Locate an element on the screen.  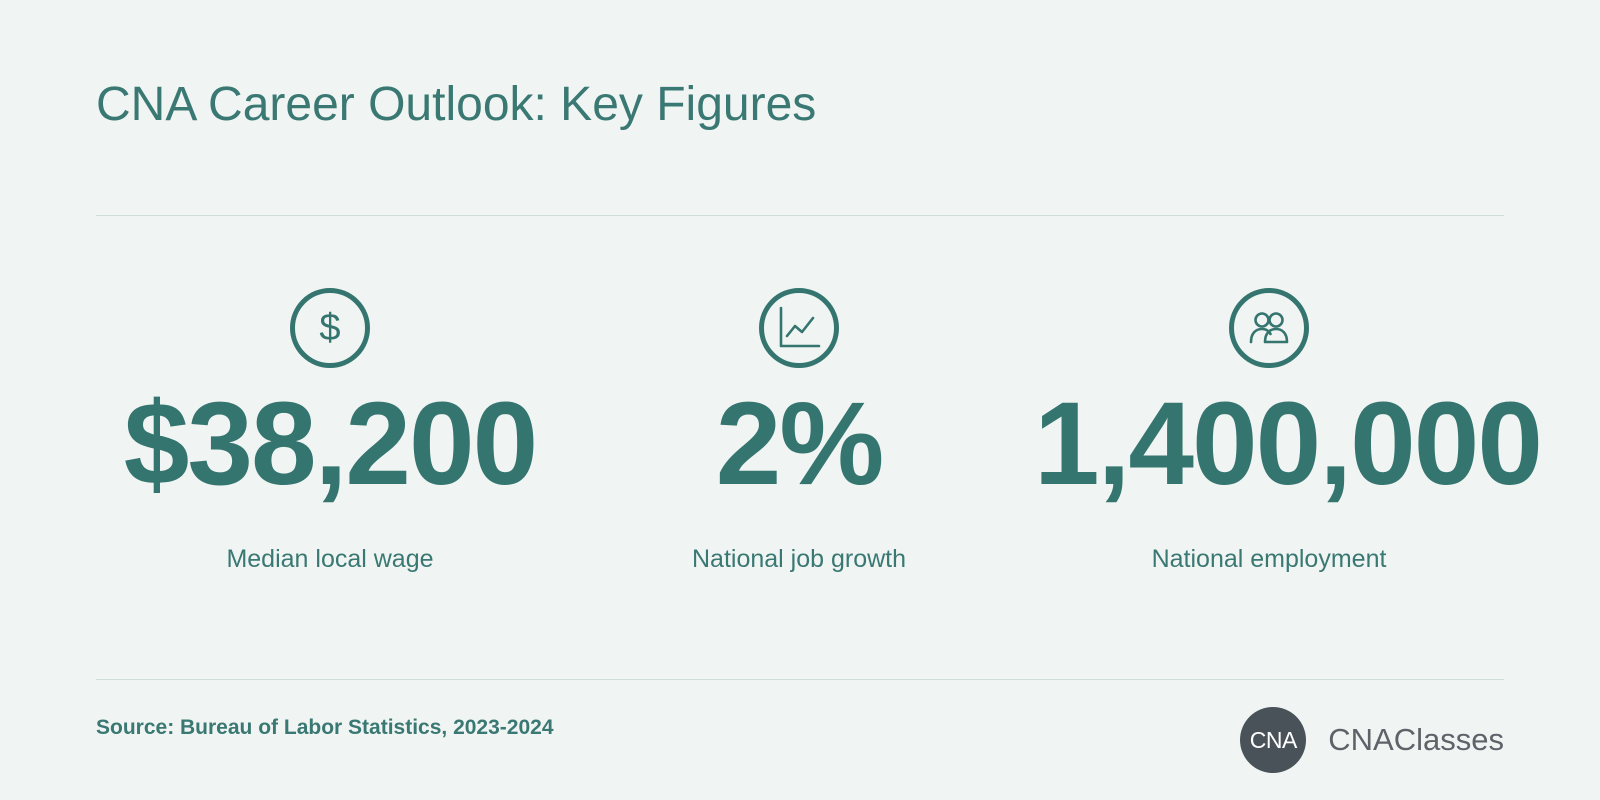
top-divider is located at coordinates (800, 215).